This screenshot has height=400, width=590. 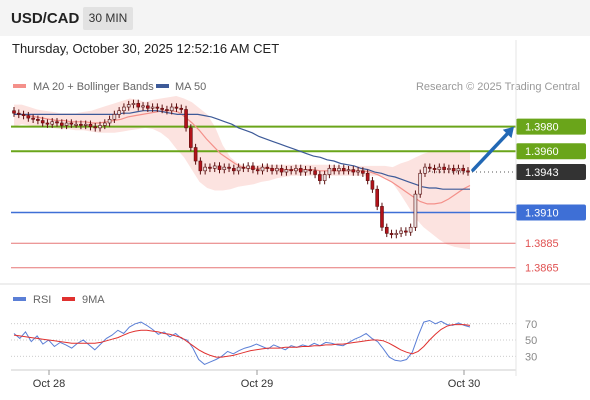 I want to click on x-tick-label: Oct 29, so click(x=257, y=384).